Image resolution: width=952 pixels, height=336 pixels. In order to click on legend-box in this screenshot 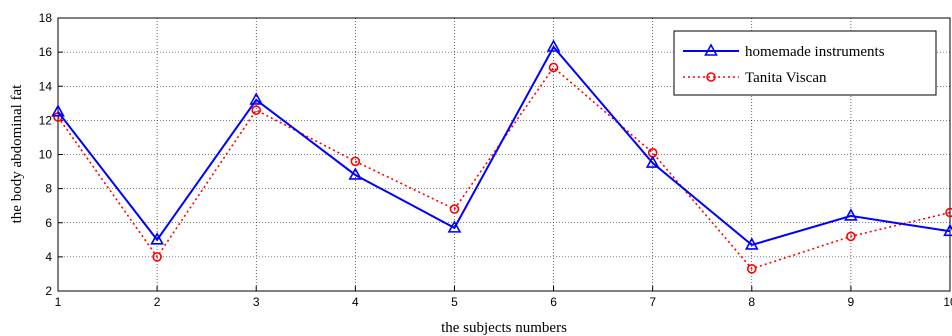, I will do `click(805, 63)`.